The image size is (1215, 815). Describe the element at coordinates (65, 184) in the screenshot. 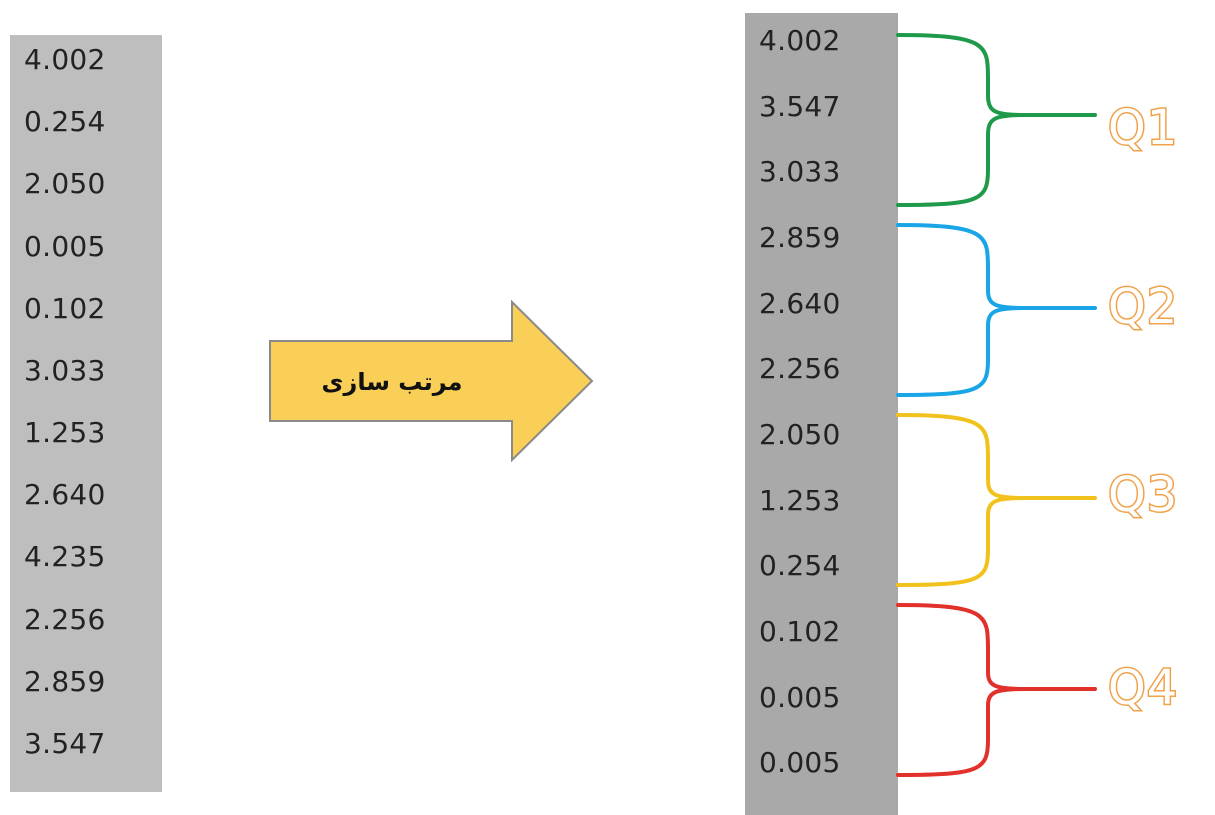

I see `unsorted-value: 2.050` at that location.